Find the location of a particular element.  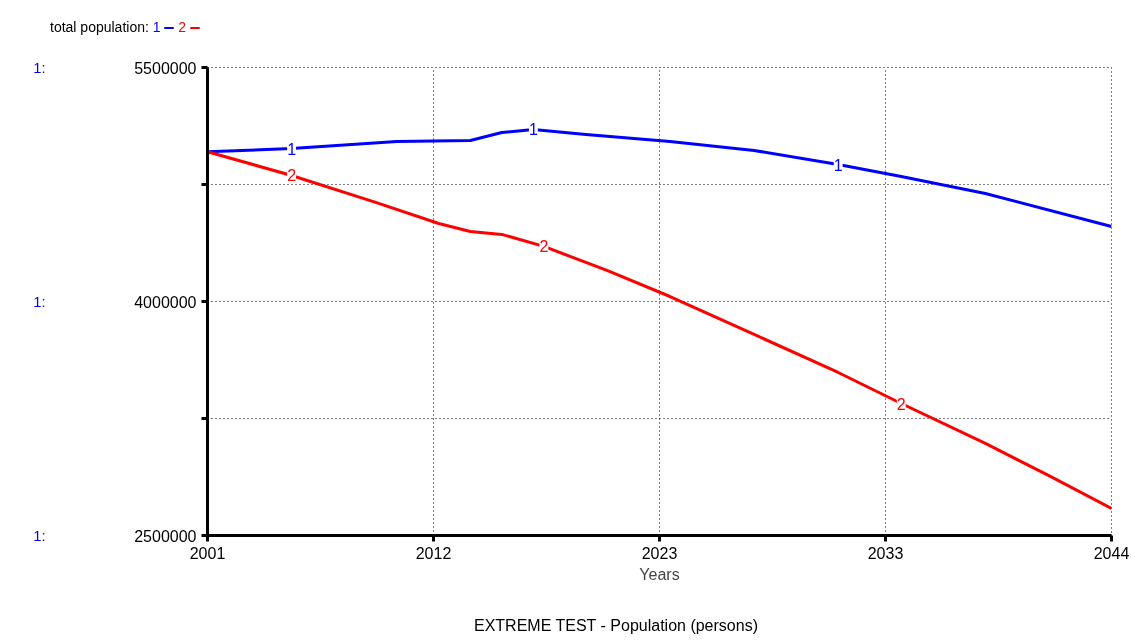

legend-label: 1 is located at coordinates (157, 27).